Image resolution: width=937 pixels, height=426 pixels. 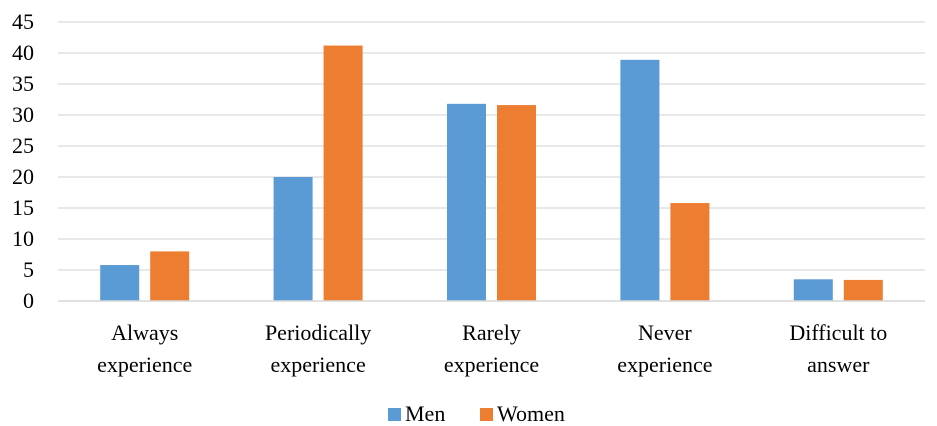 I want to click on y-tick-label-45: 45, so click(x=23, y=21).